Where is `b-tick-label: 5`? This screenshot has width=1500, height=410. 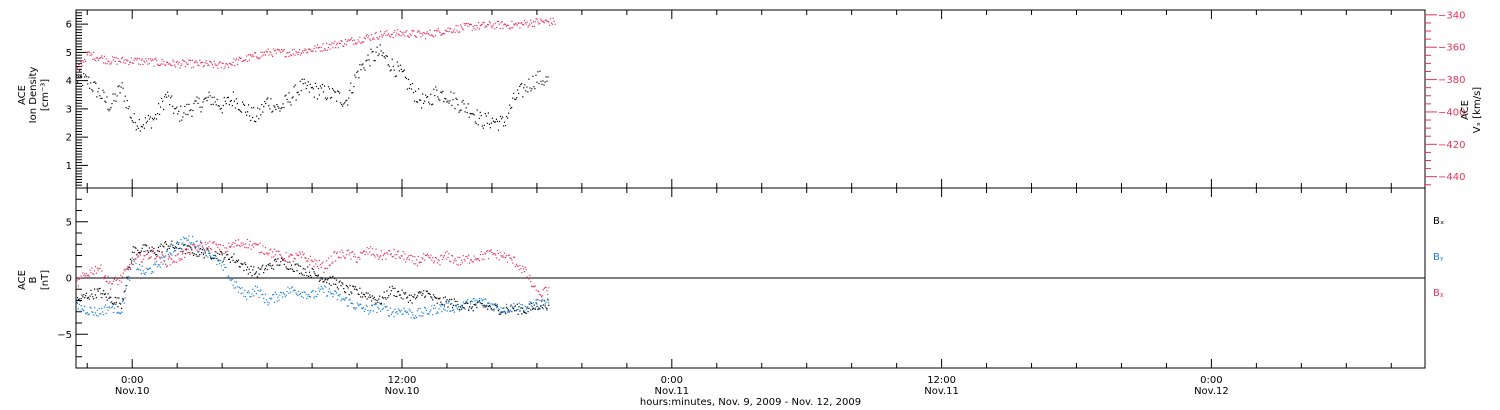
b-tick-label: 5 is located at coordinates (69, 222).